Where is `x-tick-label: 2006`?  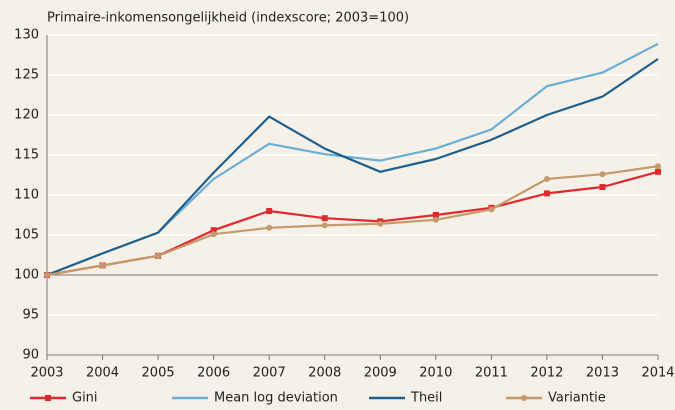
x-tick-label: 2006 is located at coordinates (213, 373).